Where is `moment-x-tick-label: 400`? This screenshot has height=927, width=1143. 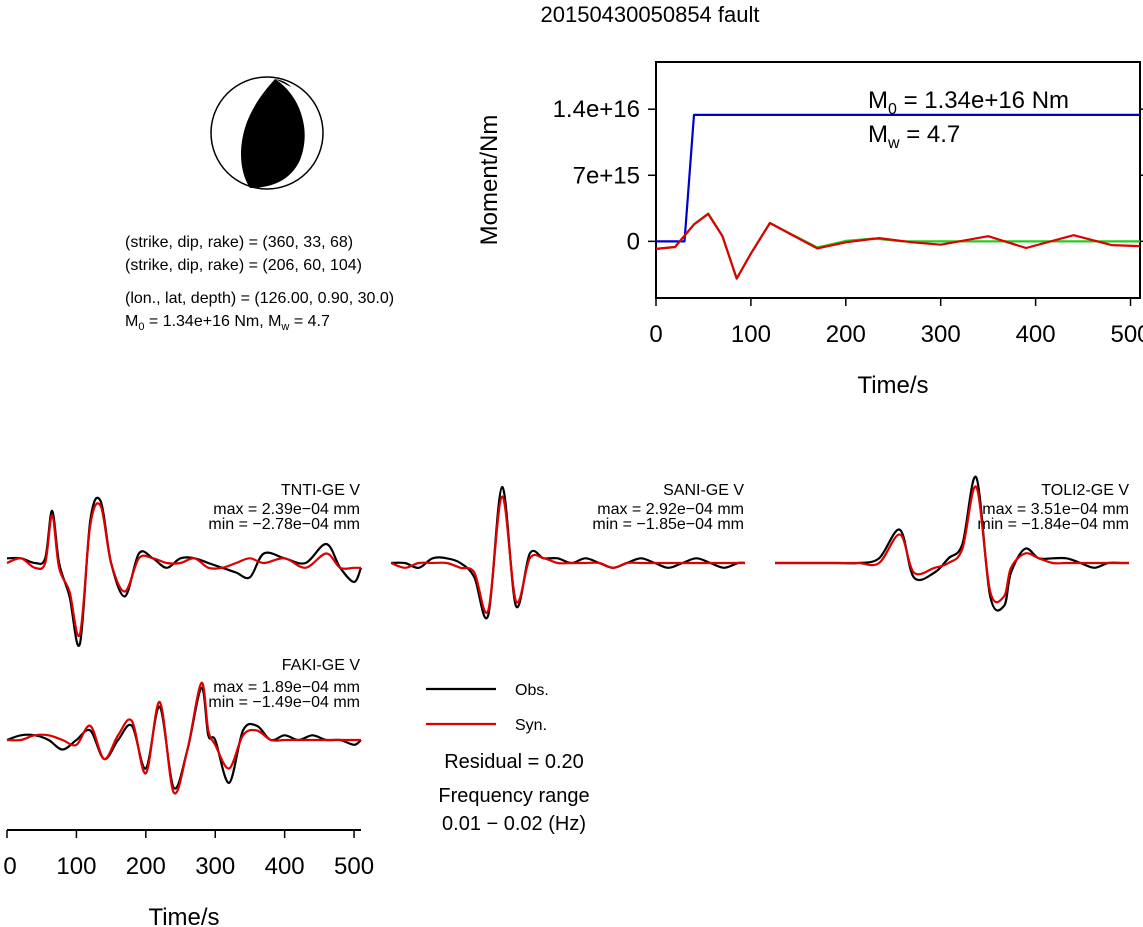
moment-x-tick-label: 400 is located at coordinates (1036, 334).